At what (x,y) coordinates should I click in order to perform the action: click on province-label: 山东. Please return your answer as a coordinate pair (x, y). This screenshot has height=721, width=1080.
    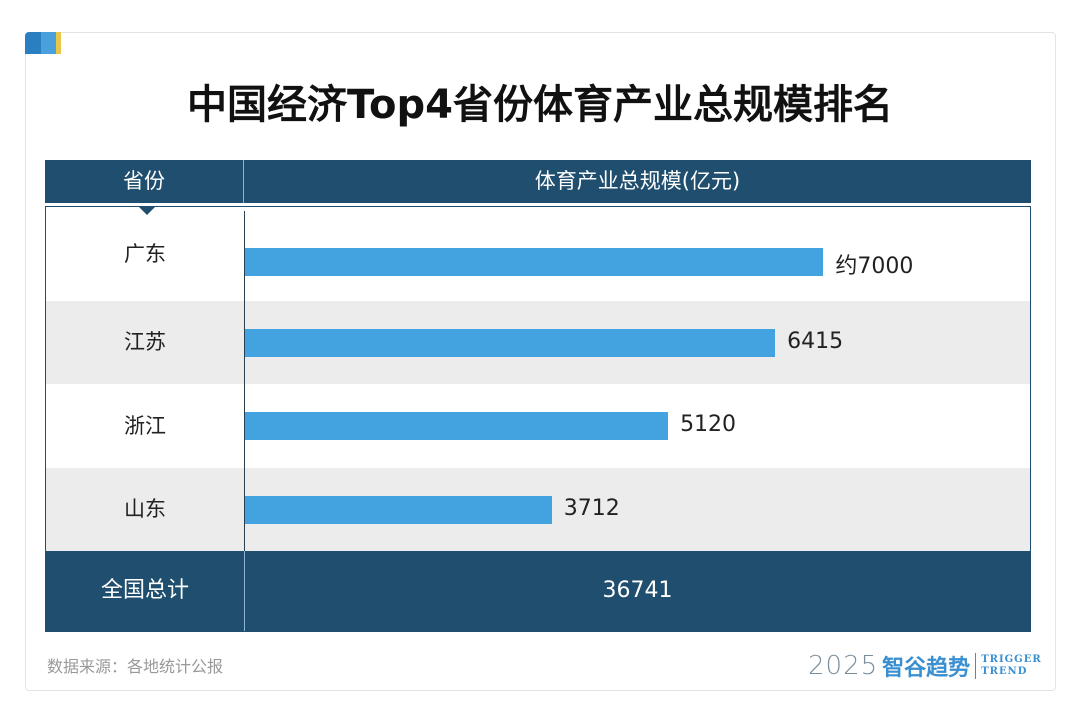
    Looking at the image, I should click on (145, 509).